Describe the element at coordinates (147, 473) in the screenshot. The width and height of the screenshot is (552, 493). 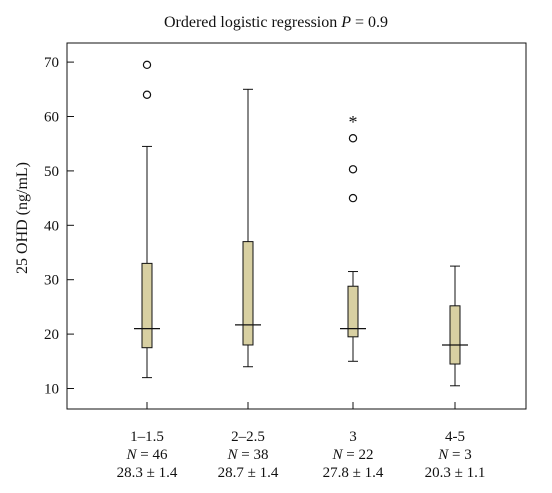
I see `x-category-stat: 28.3 ± 1.4` at that location.